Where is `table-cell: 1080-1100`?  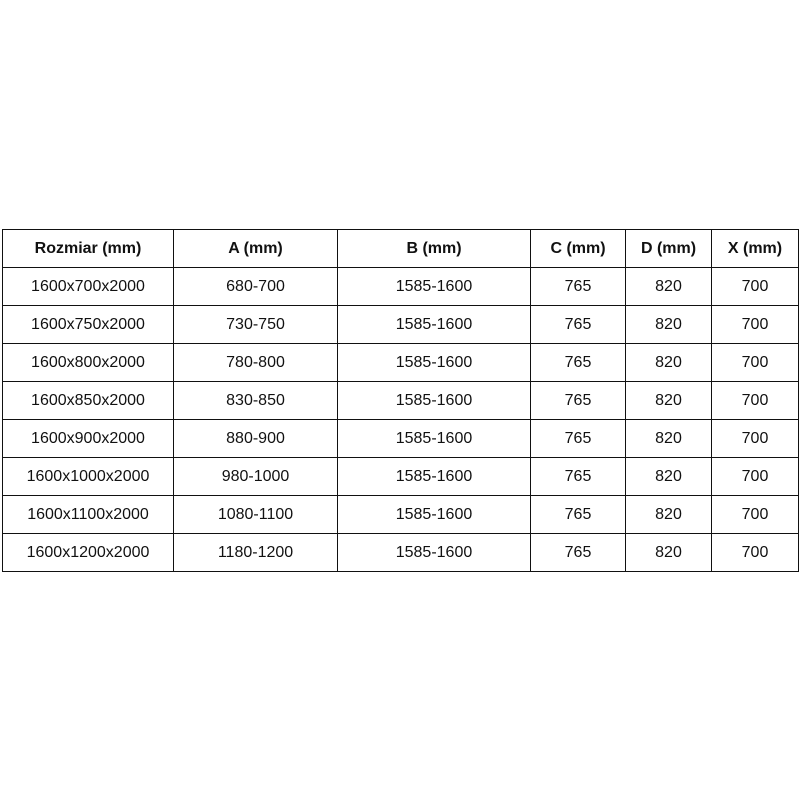
table-cell: 1080-1100 is located at coordinates (255, 514).